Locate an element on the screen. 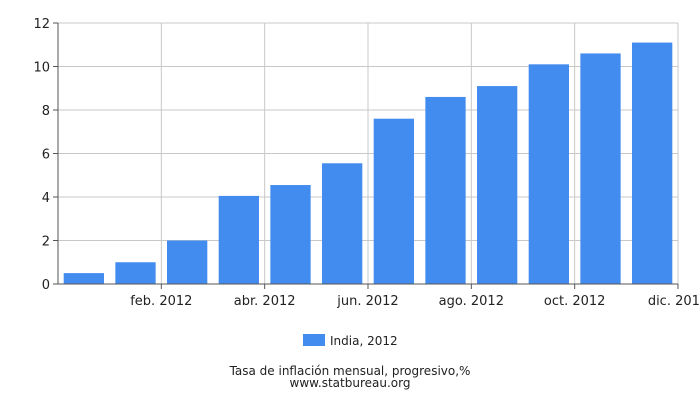 This screenshot has height=400, width=700. y-tick-labels: 0 2 4 6 8 10 12 is located at coordinates (41, 155).